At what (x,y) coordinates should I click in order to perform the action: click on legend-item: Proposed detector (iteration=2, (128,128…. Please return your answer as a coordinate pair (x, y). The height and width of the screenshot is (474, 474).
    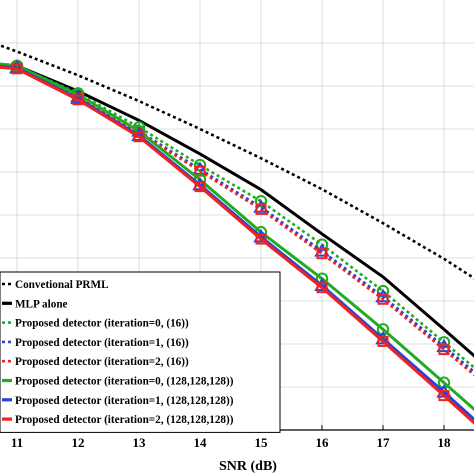
    Looking at the image, I should click on (118, 420).